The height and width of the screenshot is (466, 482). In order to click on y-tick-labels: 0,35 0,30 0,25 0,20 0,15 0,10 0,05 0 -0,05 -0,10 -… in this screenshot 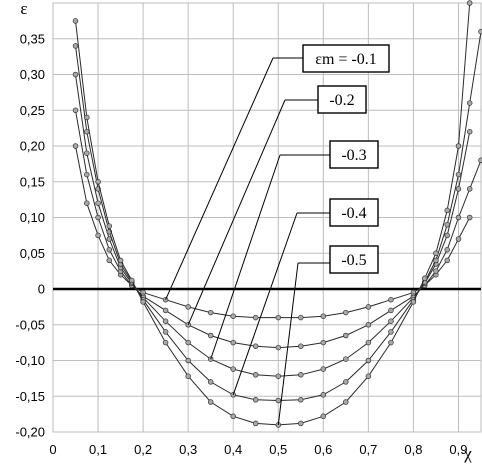, I will do `click(30, 235)`.